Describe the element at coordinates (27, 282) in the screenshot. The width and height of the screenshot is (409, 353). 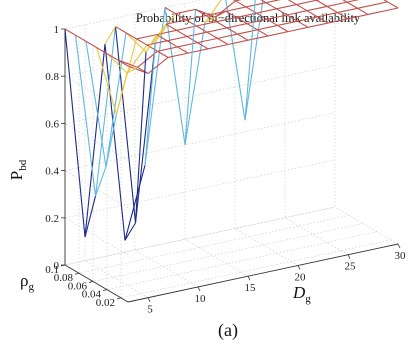
I see `y-axis-label: ρg` at that location.